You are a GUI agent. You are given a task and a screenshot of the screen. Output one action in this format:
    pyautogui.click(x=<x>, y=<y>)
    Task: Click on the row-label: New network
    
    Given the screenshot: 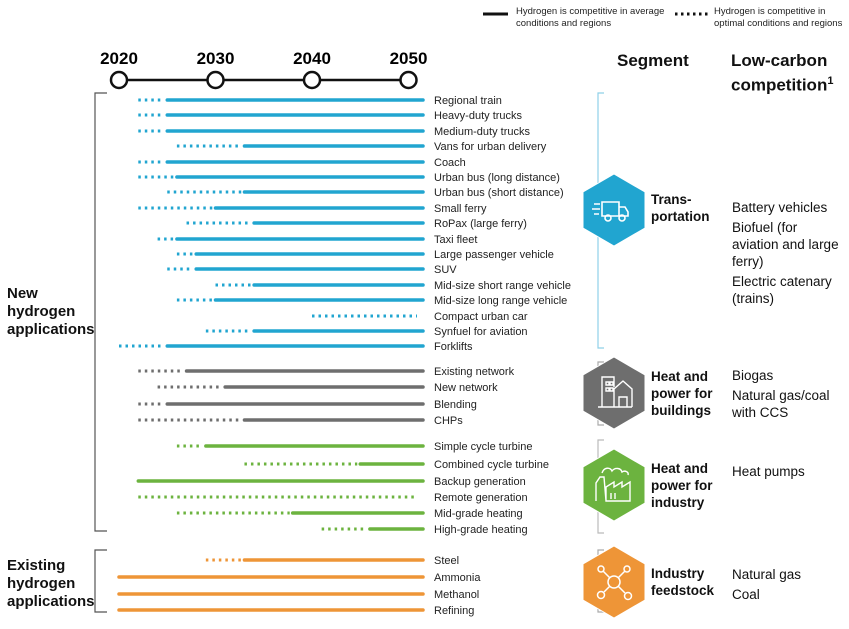 What is the action you would take?
    pyautogui.click(x=466, y=388)
    